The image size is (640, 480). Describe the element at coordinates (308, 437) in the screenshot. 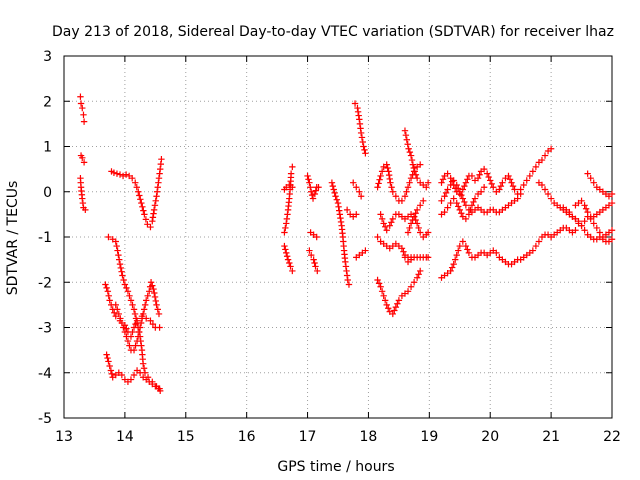

I see `x-tick-label: 17` at that location.